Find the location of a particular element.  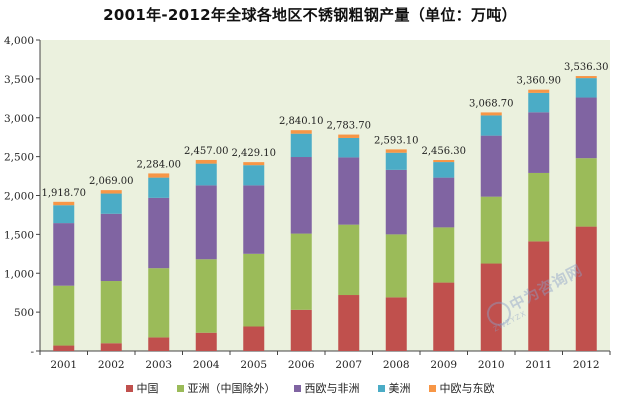

total-label: 2,783.70 is located at coordinates (348, 126).